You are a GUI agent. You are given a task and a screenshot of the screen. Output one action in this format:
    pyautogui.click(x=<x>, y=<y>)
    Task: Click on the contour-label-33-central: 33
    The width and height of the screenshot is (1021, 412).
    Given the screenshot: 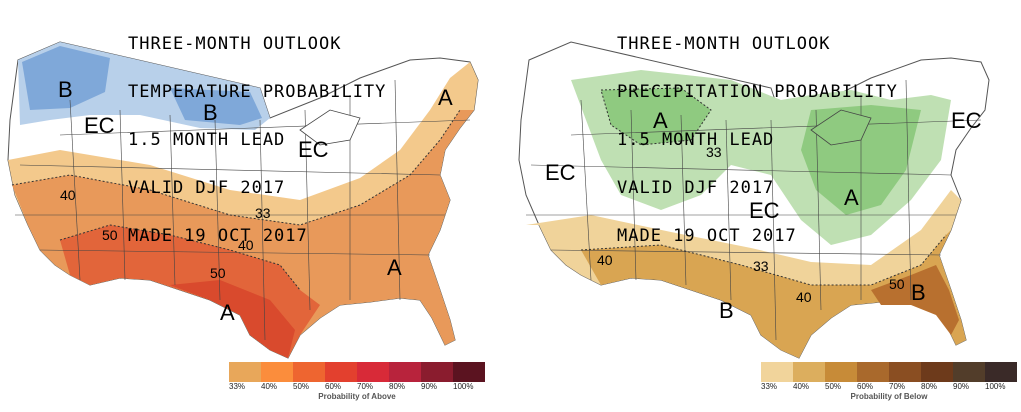 What is the action you would take?
    pyautogui.click(x=263, y=213)
    